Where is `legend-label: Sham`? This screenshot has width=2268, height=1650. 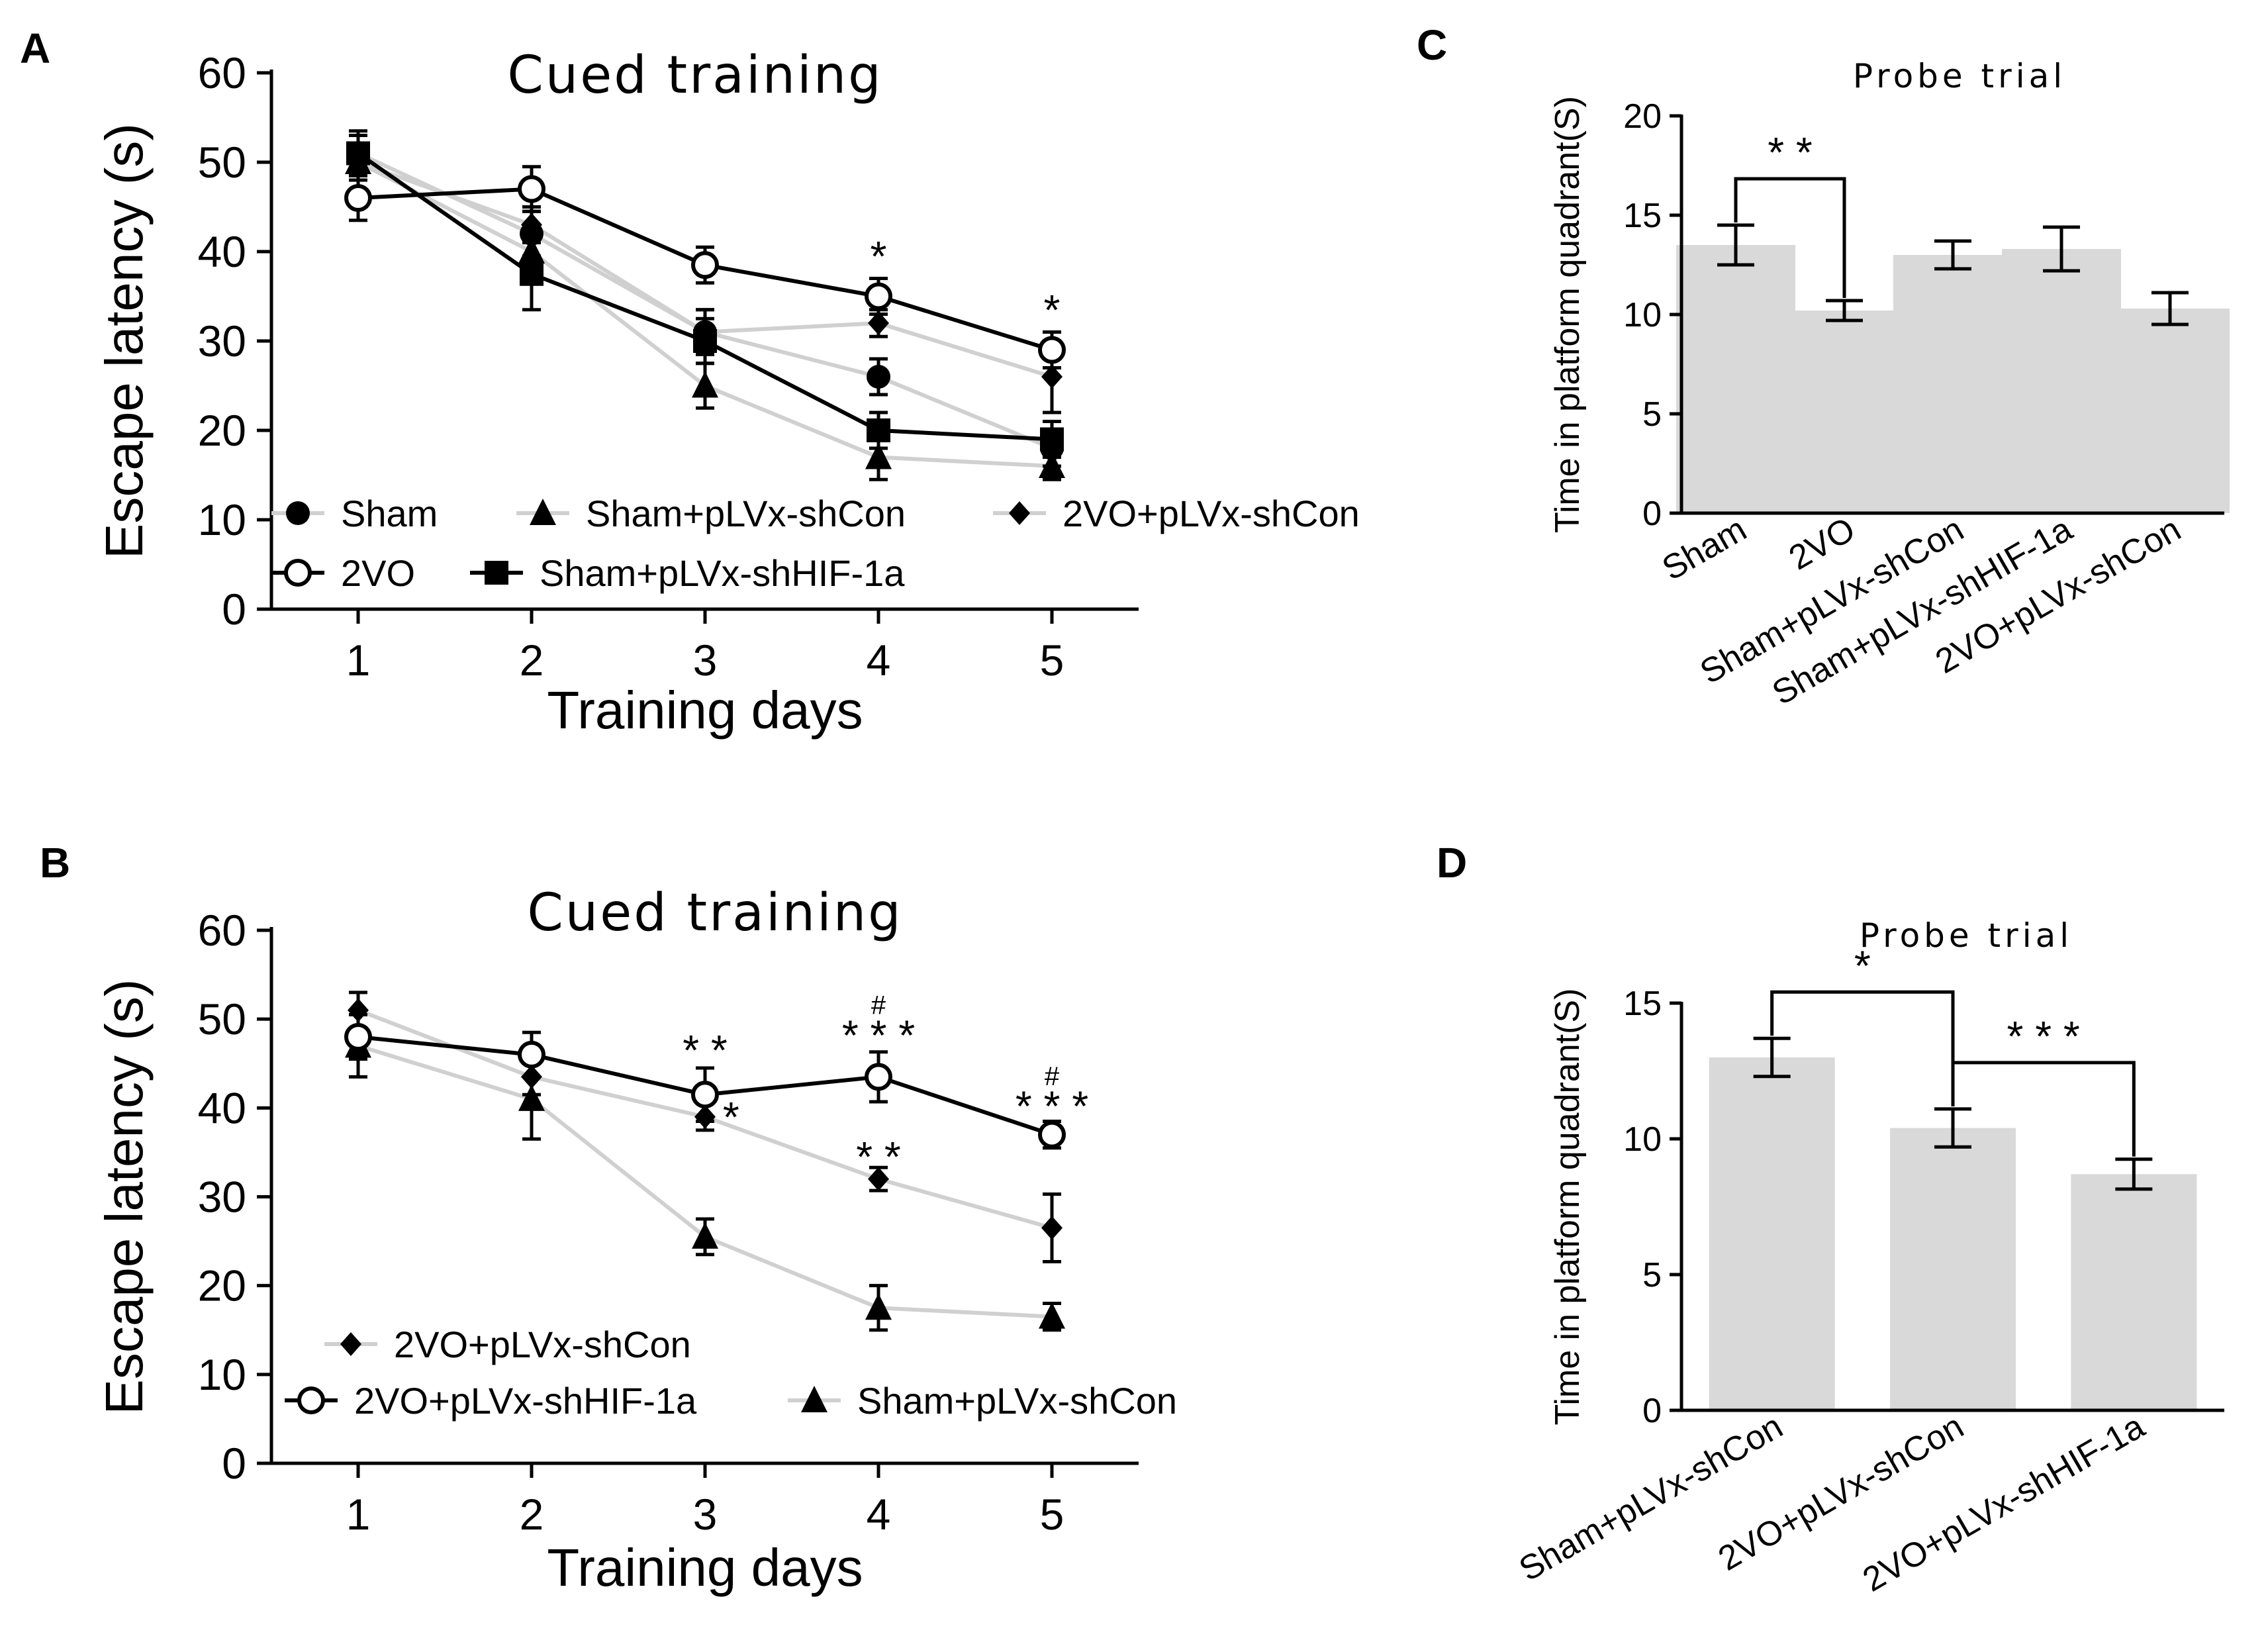 legend-label: Sham is located at coordinates (390, 513).